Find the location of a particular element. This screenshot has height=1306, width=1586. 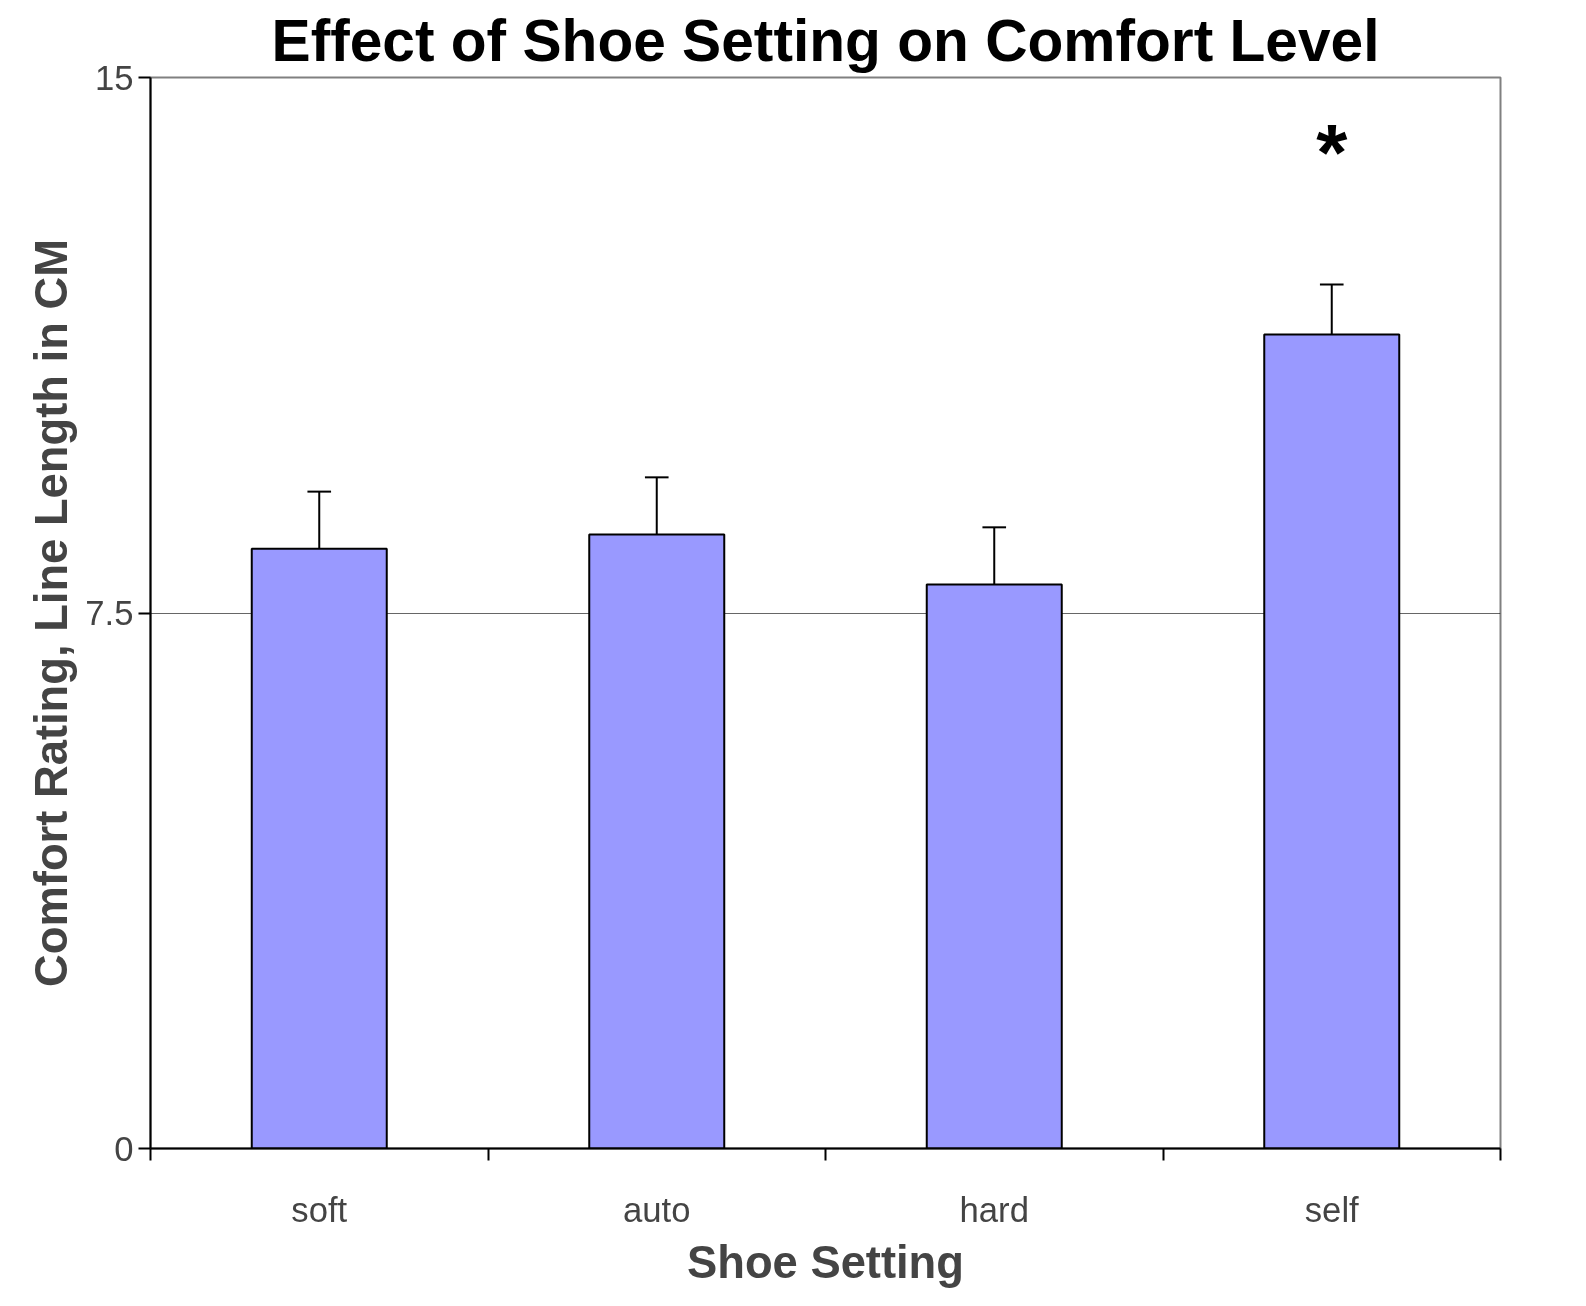

chart-title: Effect of Shoe Setting on Comfort Level is located at coordinates (825, 40).